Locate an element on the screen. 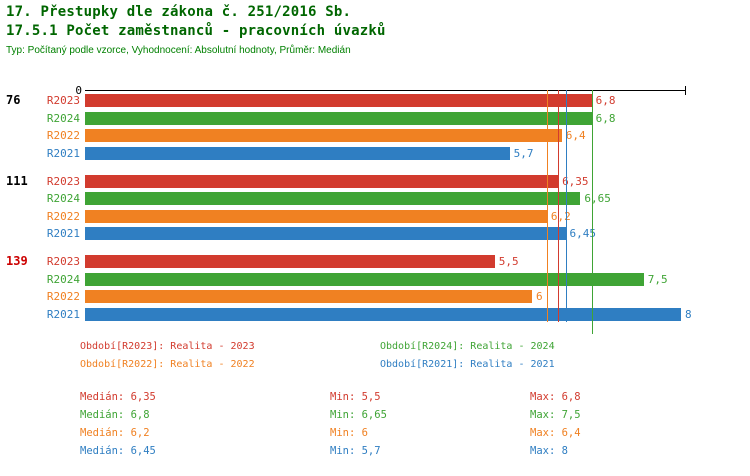 Image resolution: width=750 pixels, height=476 pixels. x-axis-origin-label: 0 is located at coordinates (78, 90).